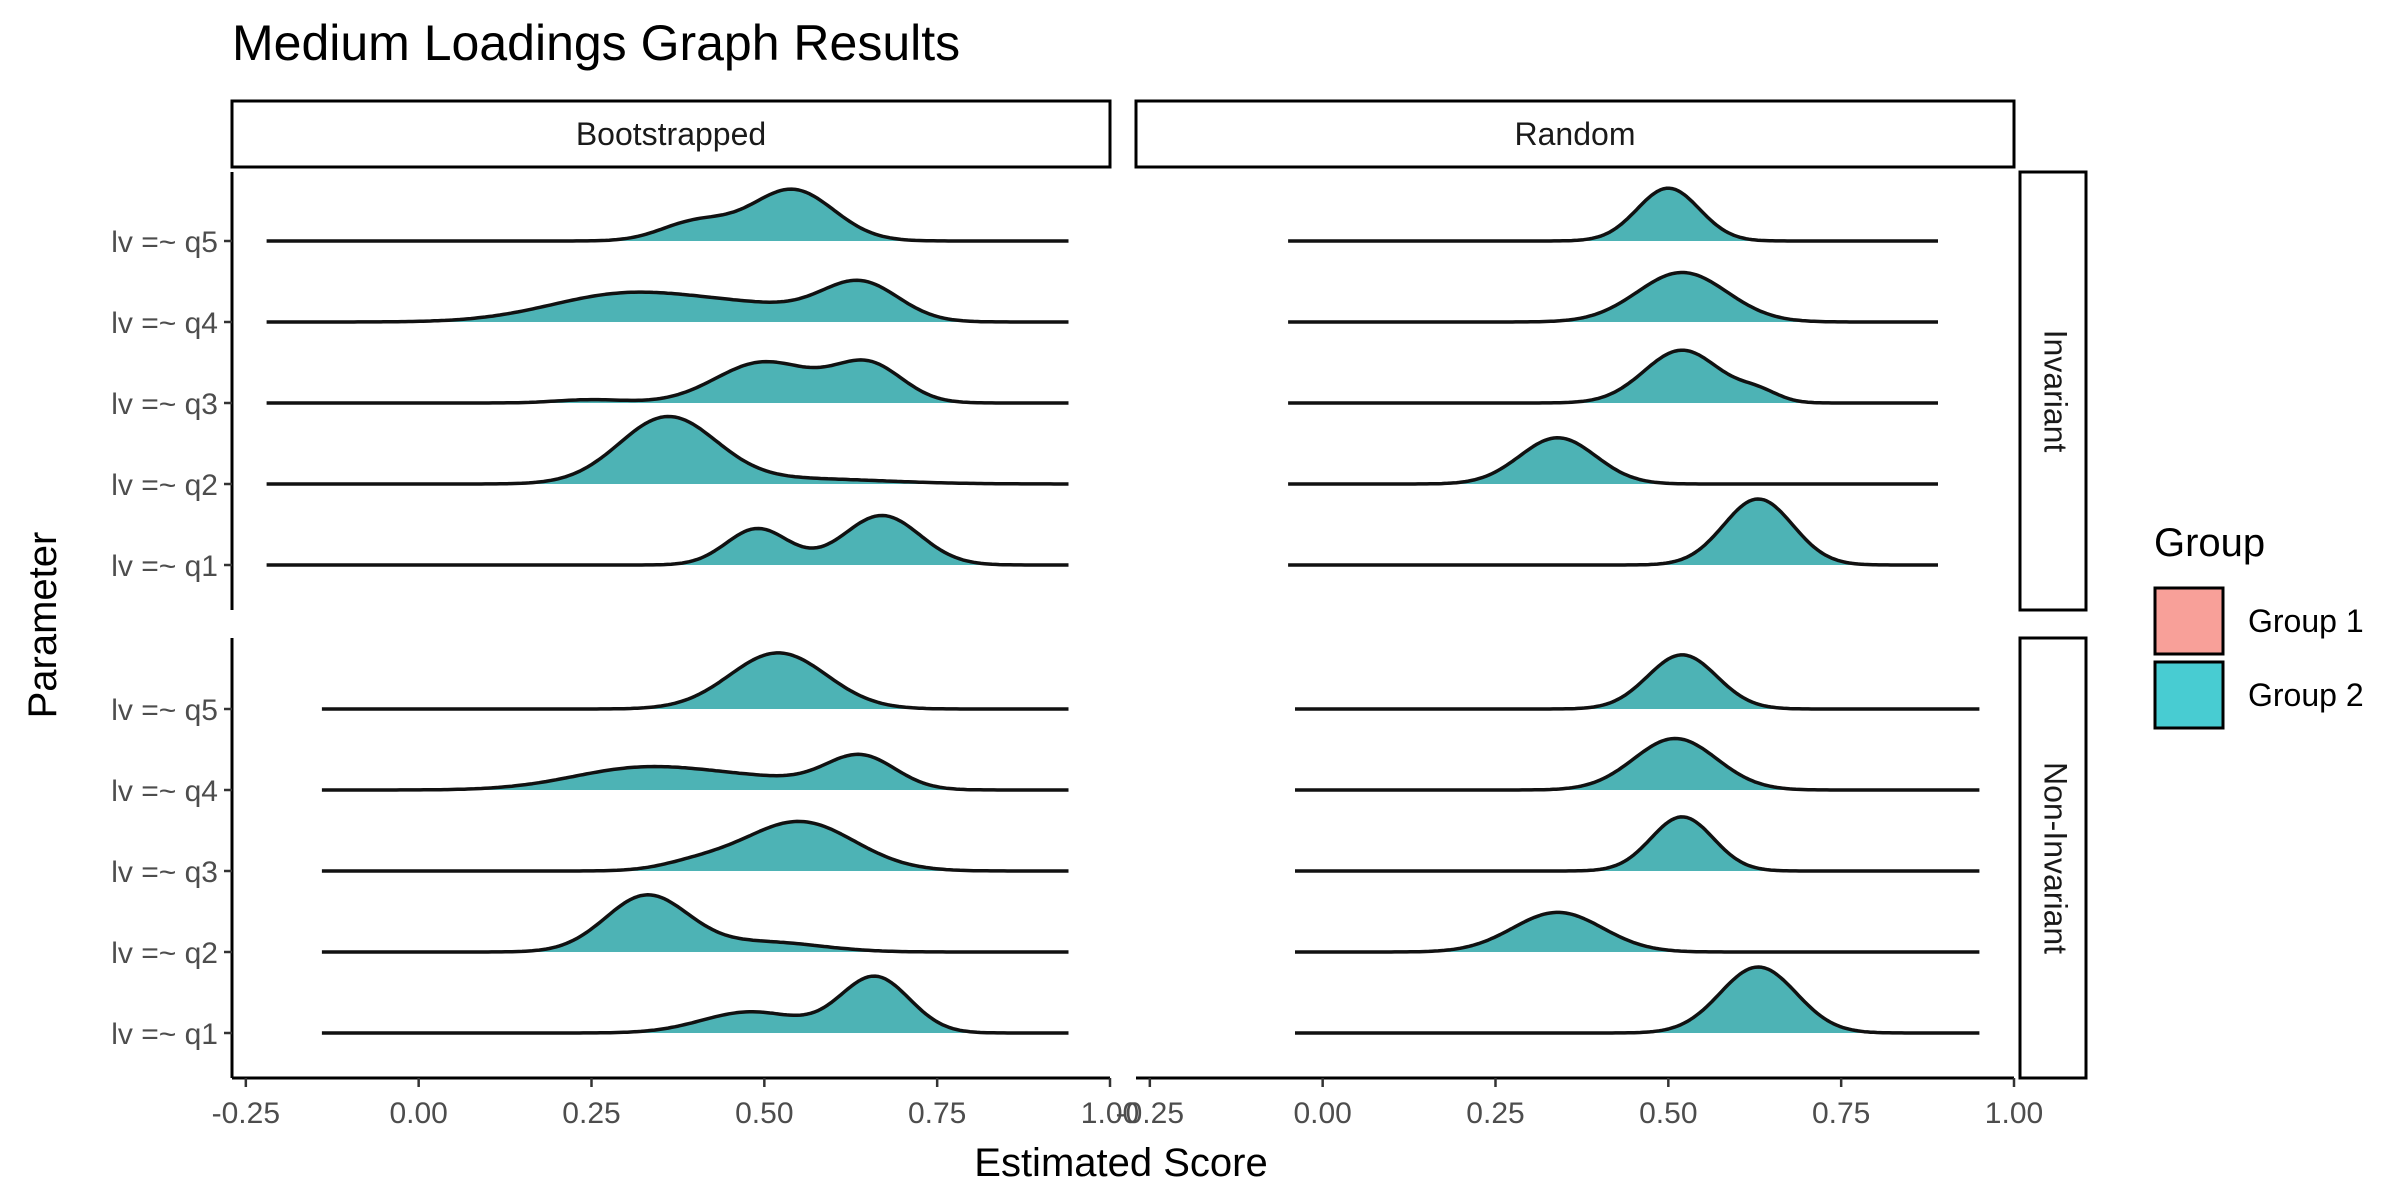 The image size is (2400, 1204). What do you see at coordinates (2056, 858) in the screenshot?
I see `row-strip-label: Non-Invariant` at bounding box center [2056, 858].